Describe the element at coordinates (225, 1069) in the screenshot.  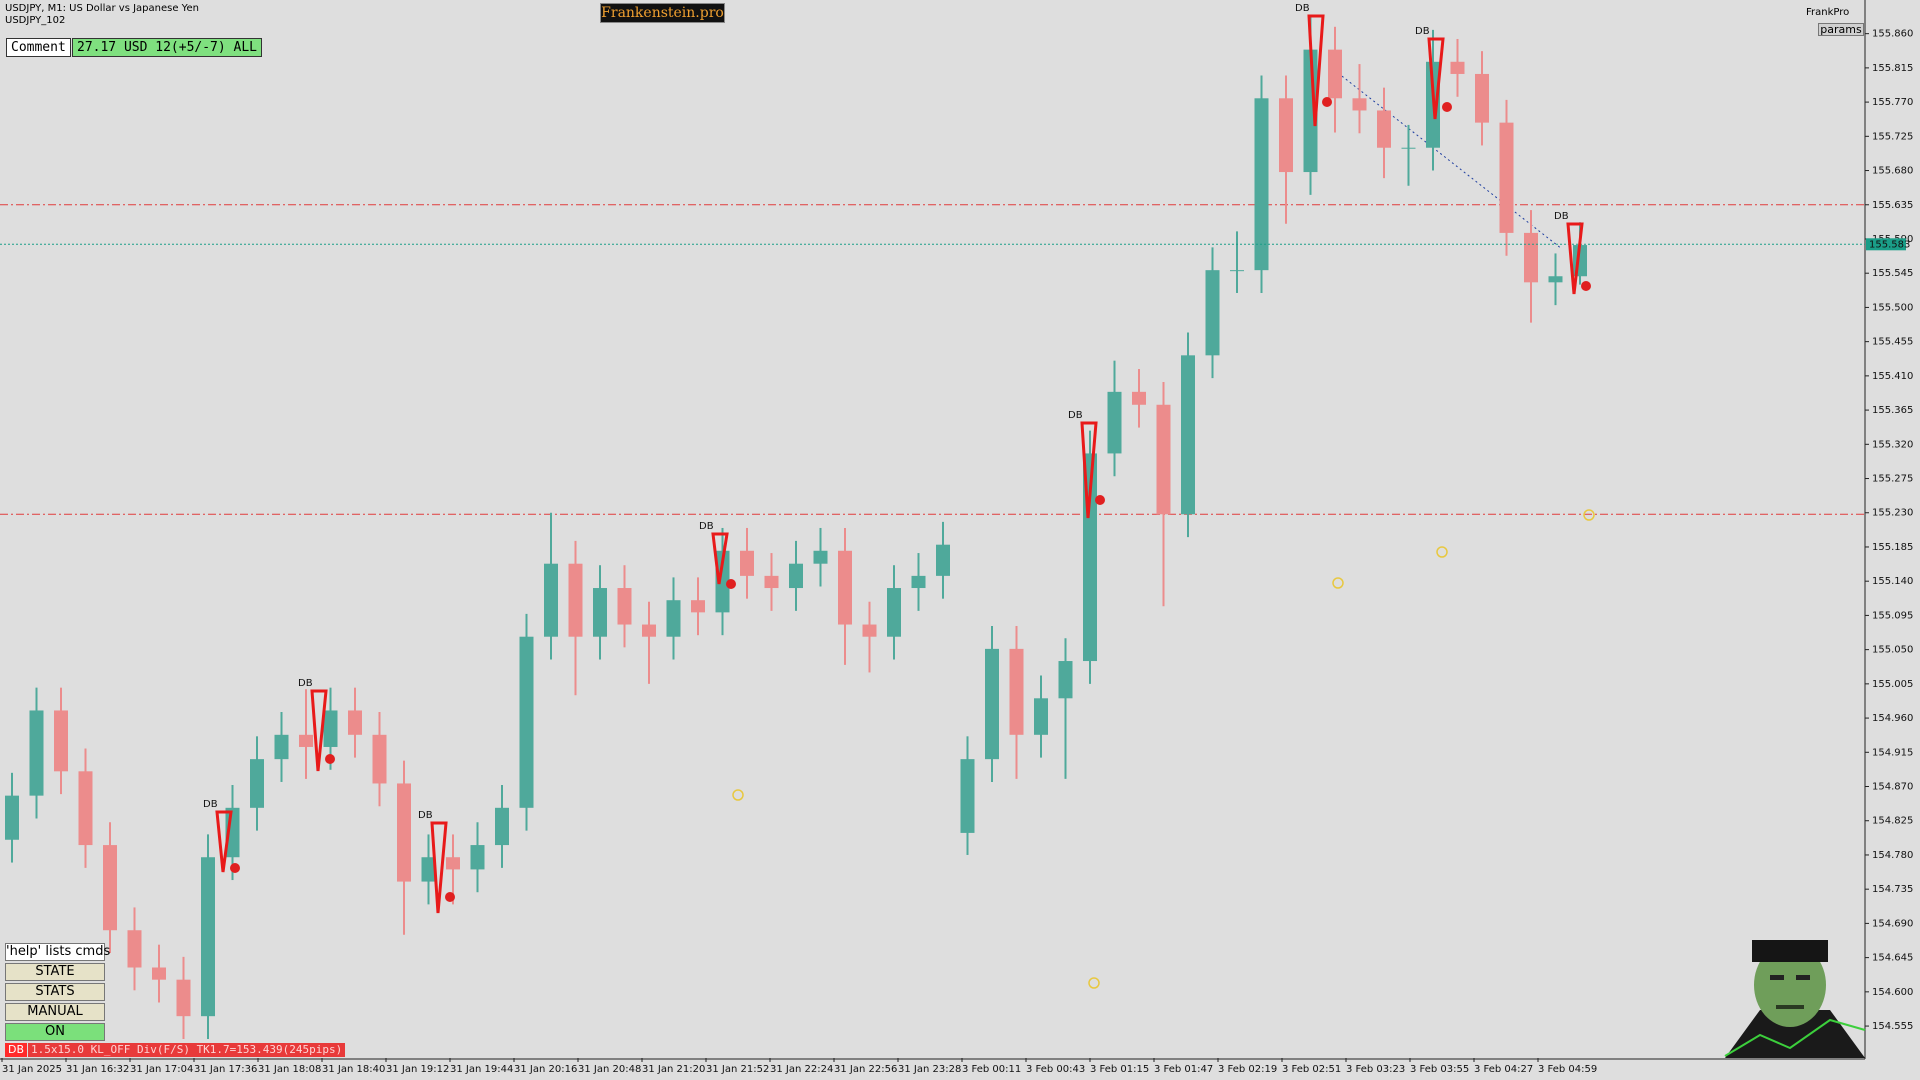
I see `x-tick-label: 31 Jan 17:36` at that location.